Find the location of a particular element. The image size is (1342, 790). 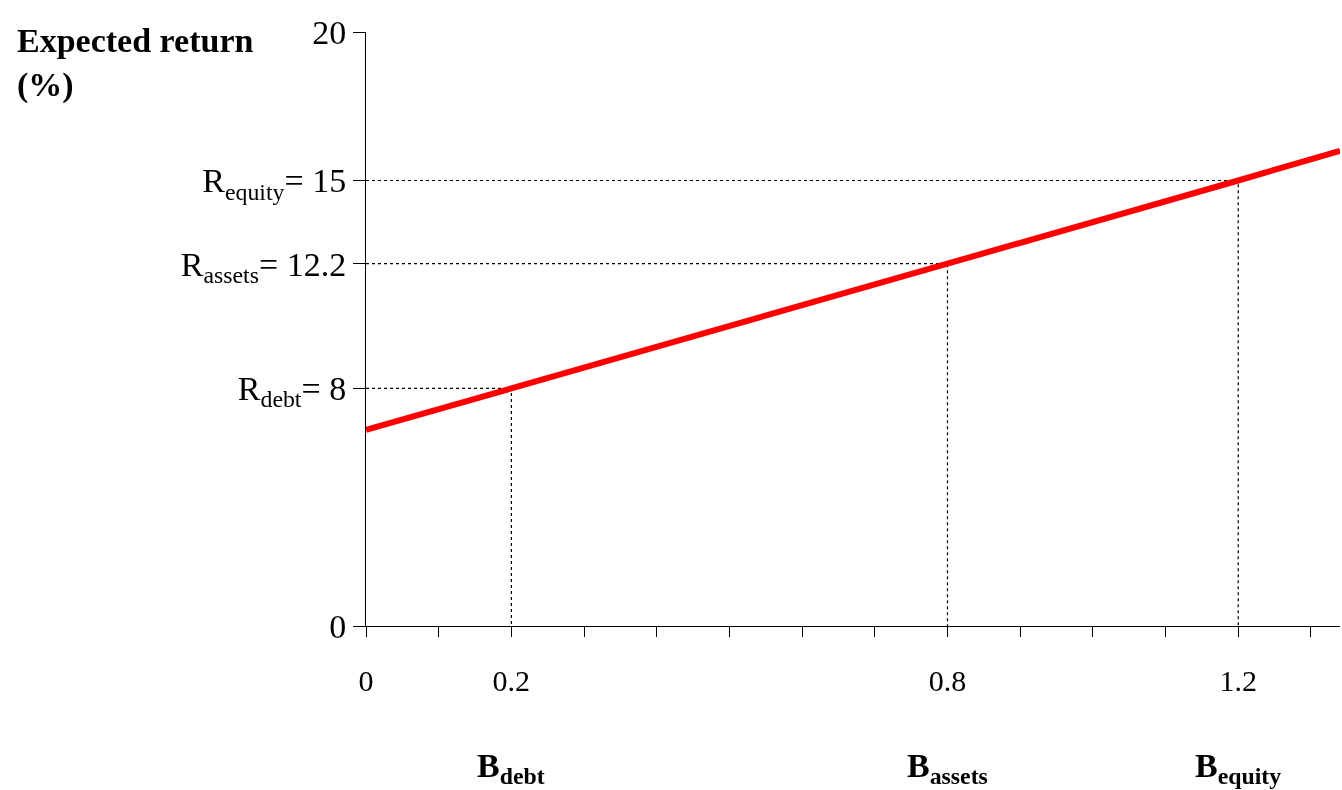

x-tick-label: 1.2 is located at coordinates (1238, 680).